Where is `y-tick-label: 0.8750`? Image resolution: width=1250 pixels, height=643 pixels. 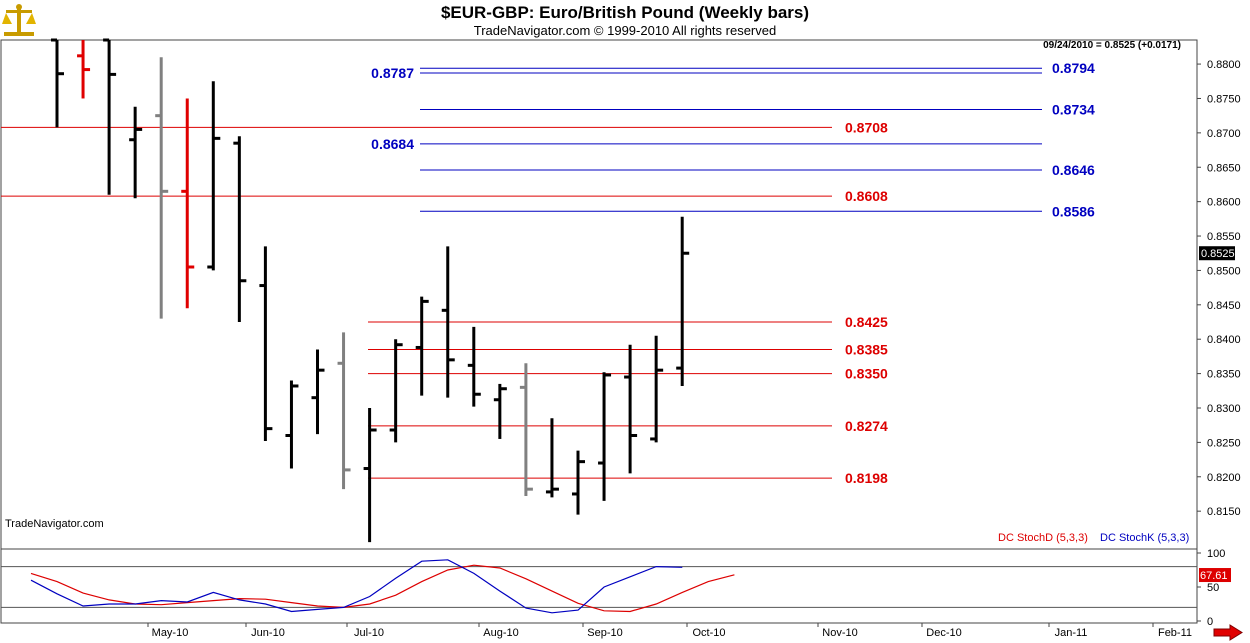
y-tick-label: 0.8750 is located at coordinates (1224, 99).